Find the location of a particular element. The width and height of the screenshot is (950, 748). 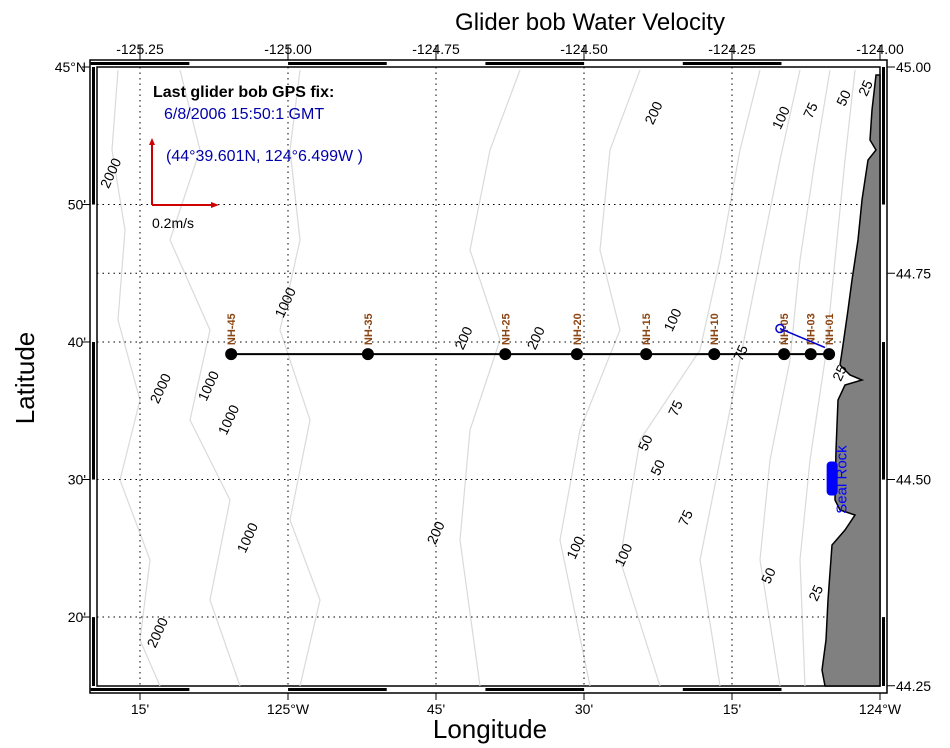

station-label: NH-25 is located at coordinates (506, 329).